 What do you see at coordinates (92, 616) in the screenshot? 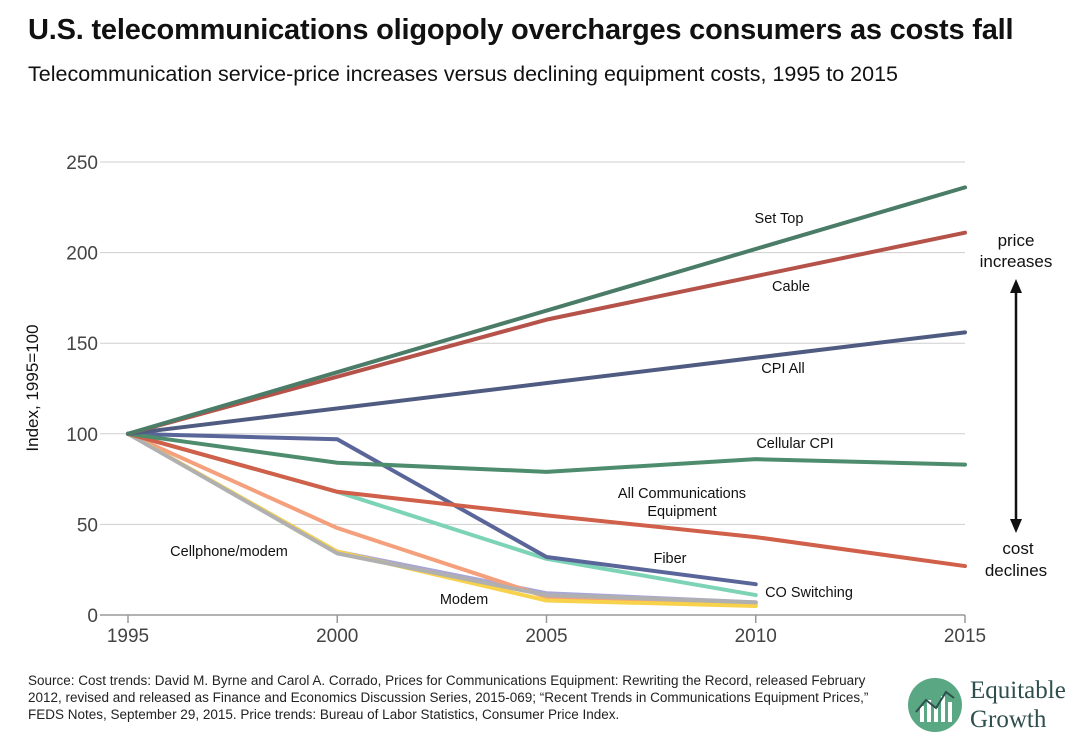
I see `y-tick-0: 0` at bounding box center [92, 616].